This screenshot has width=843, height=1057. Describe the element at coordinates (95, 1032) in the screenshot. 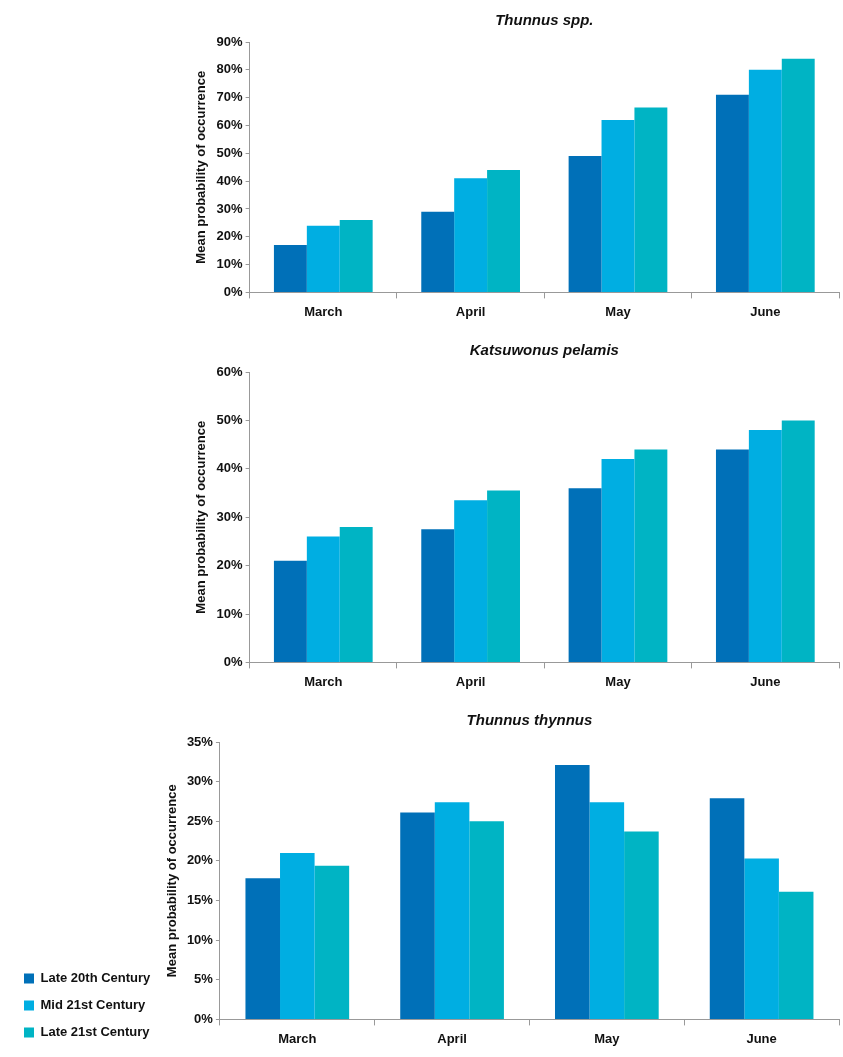

I see `legend-label: Late 21st Century` at that location.